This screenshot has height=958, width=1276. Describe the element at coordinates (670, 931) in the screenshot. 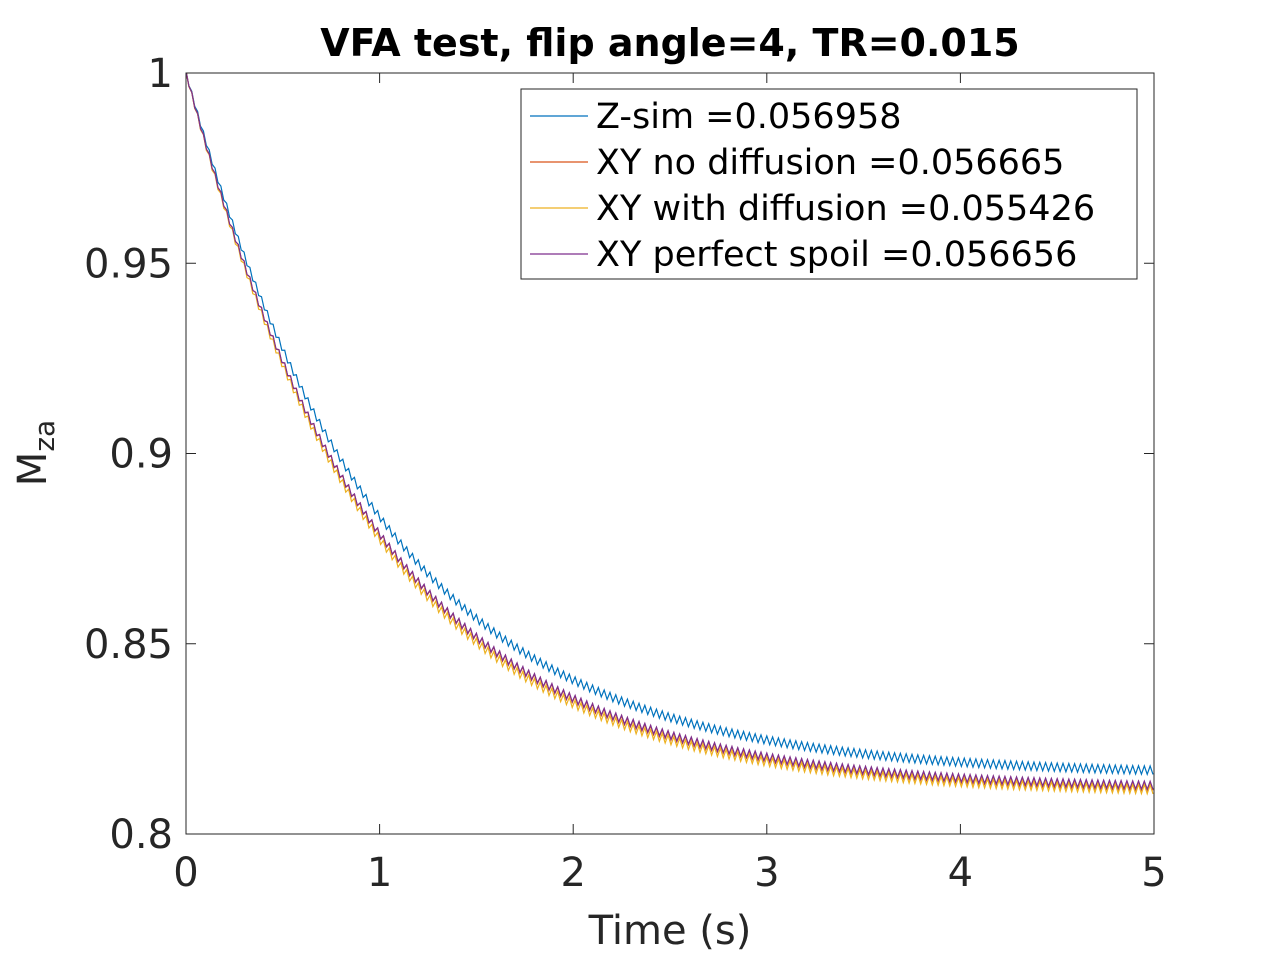

I see `x-axis-label: Time (s)` at that location.